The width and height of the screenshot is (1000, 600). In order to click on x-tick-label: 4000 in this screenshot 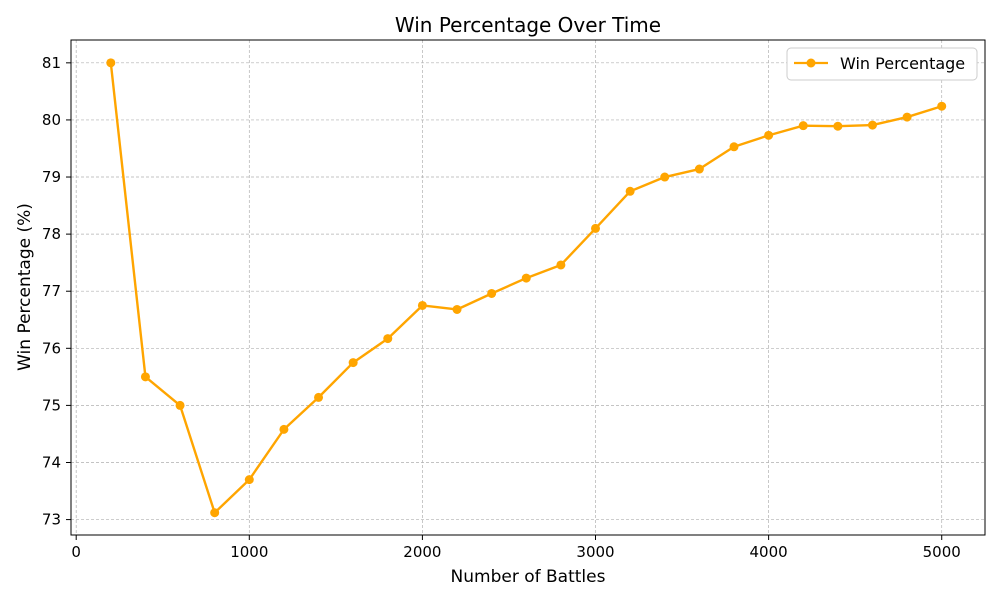, I will do `click(769, 552)`.